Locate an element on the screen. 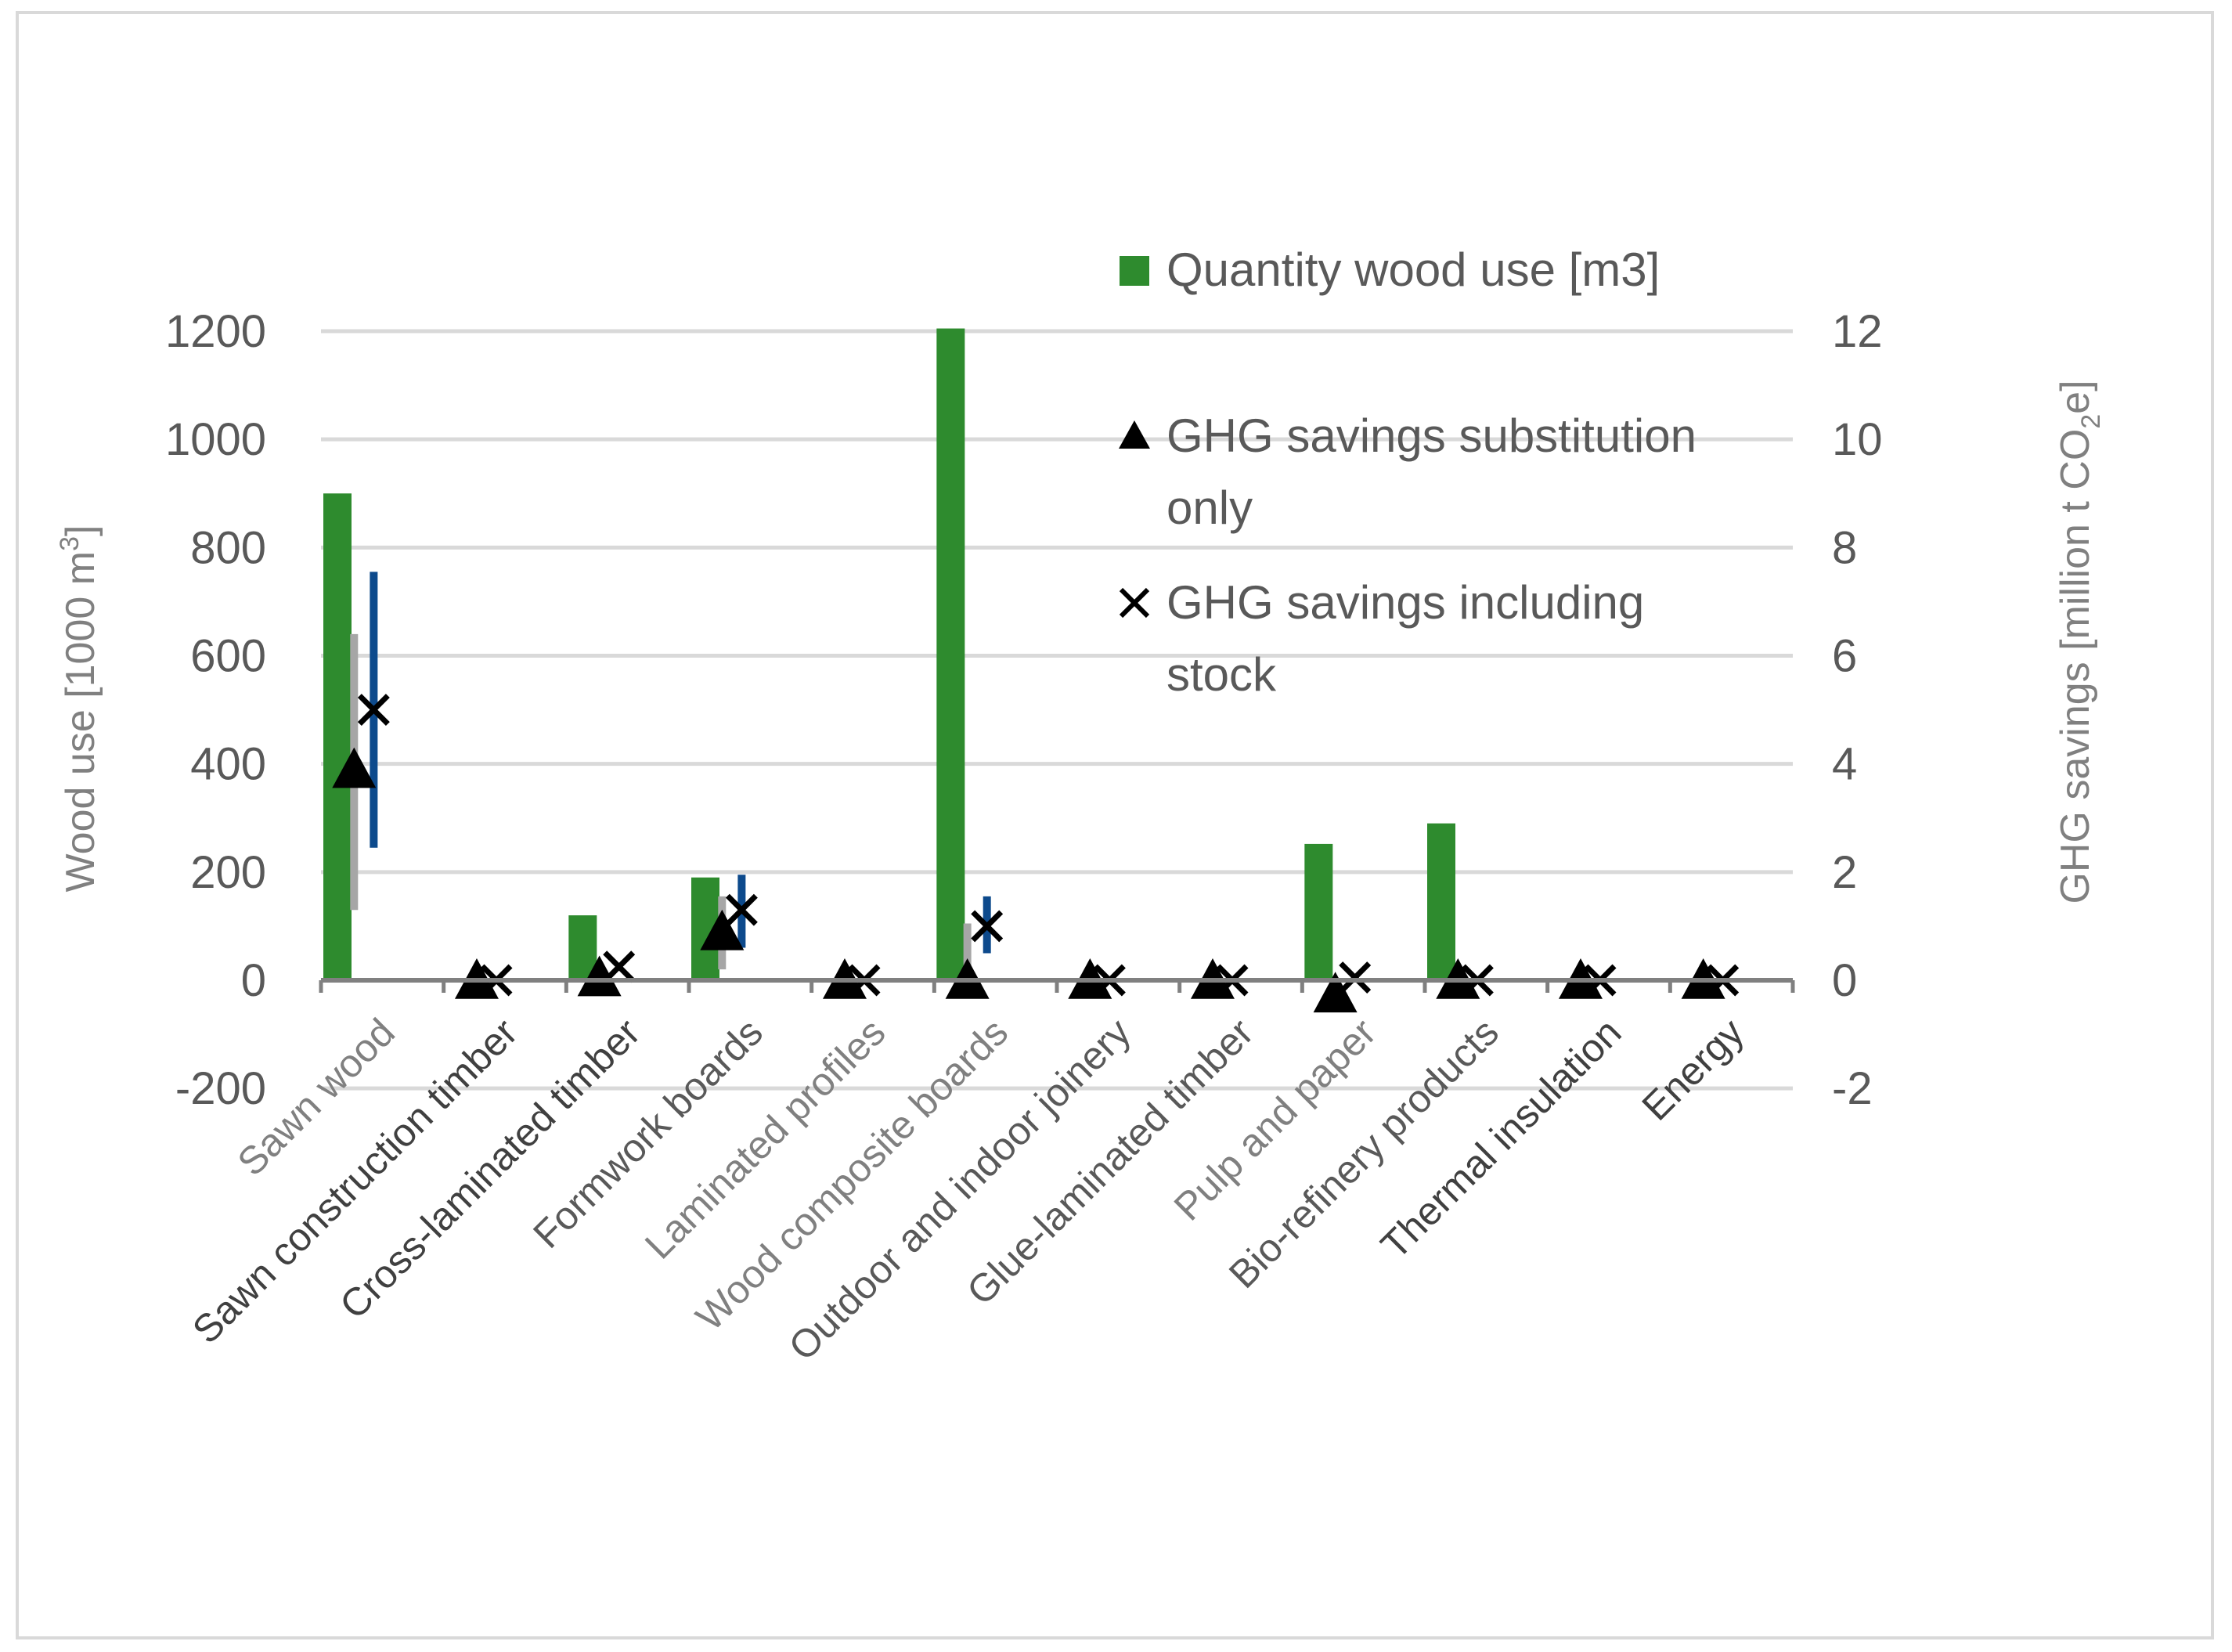 The image size is (2232, 1652). legend-triangle-icon is located at coordinates (1134, 434).